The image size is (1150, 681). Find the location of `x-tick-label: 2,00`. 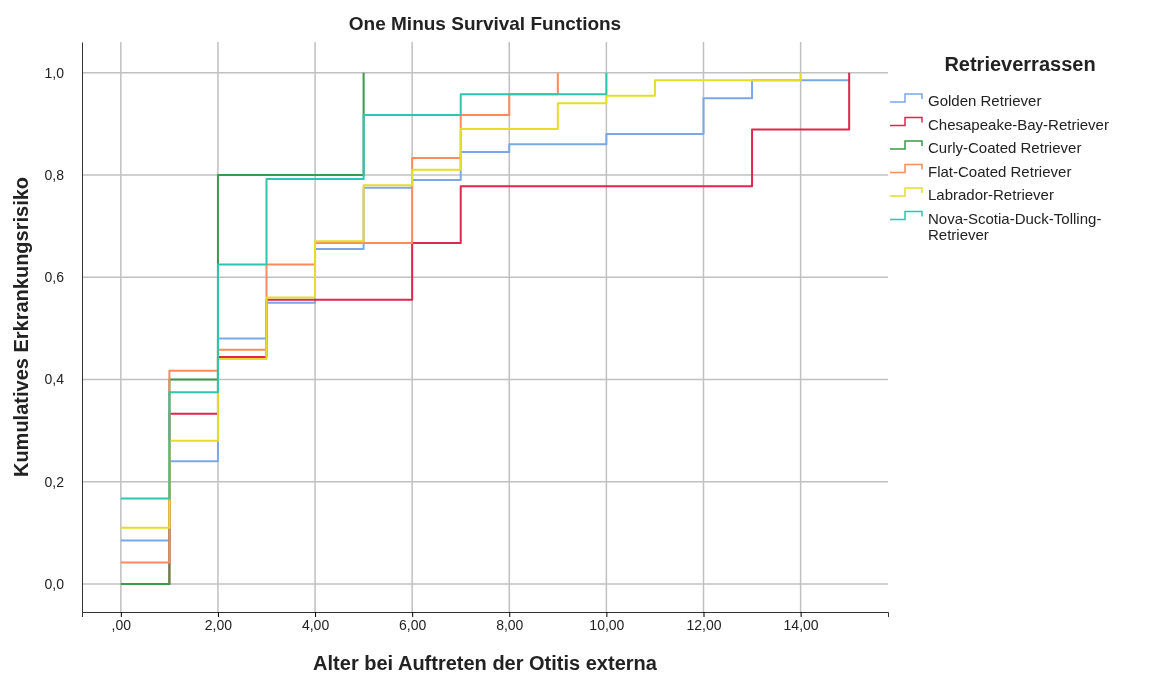

x-tick-label: 2,00 is located at coordinates (218, 624).